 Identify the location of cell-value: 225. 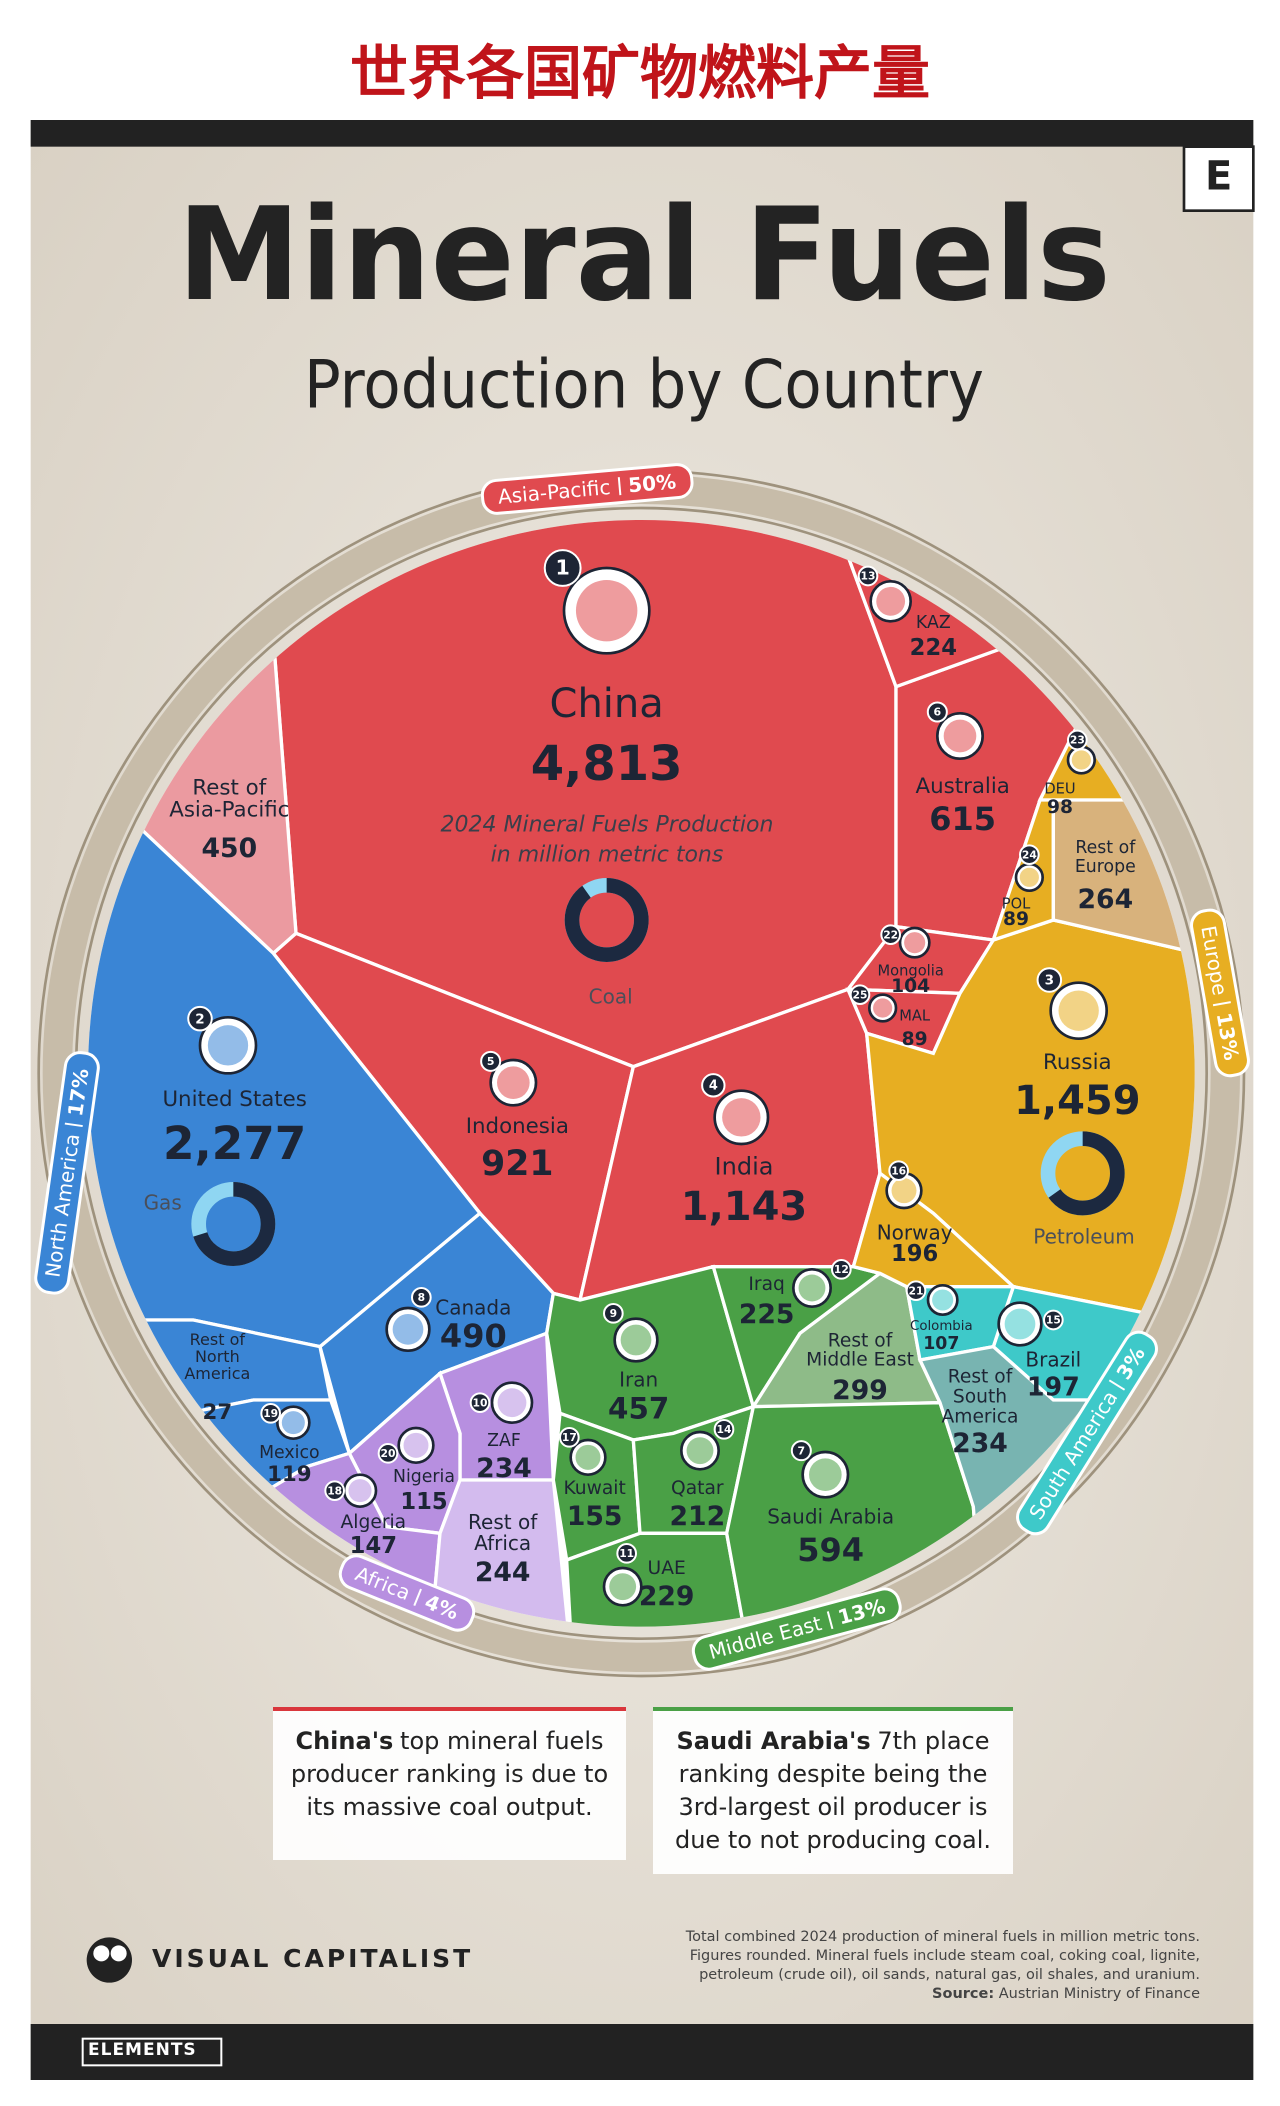
(766, 1314).